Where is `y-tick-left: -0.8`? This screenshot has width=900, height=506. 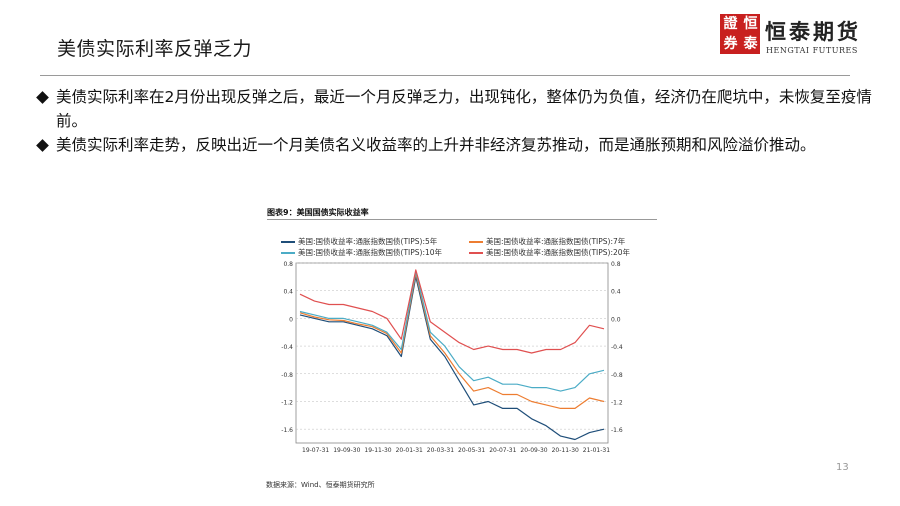
y-tick-left: -0.8 is located at coordinates (287, 375).